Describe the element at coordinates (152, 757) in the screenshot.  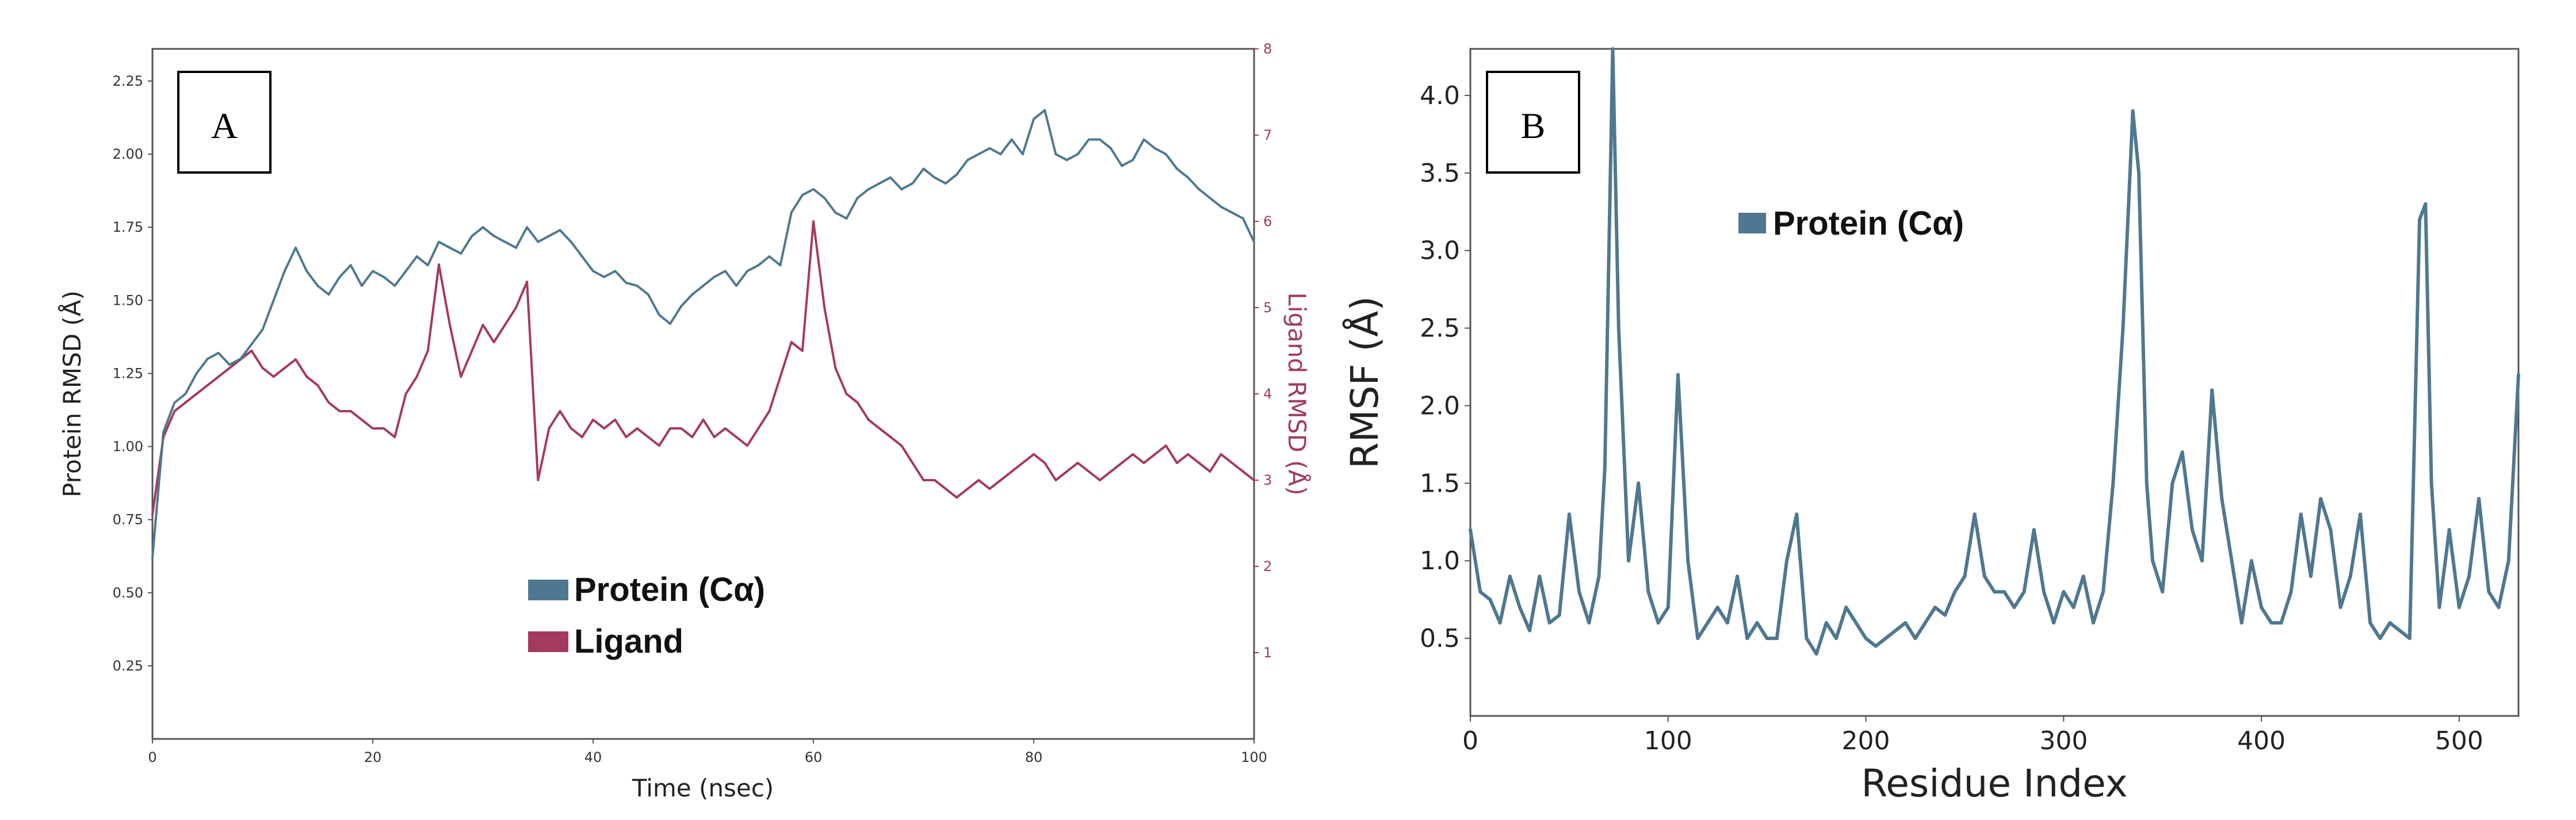
I see `panel-a-x-tick-label: 0` at that location.